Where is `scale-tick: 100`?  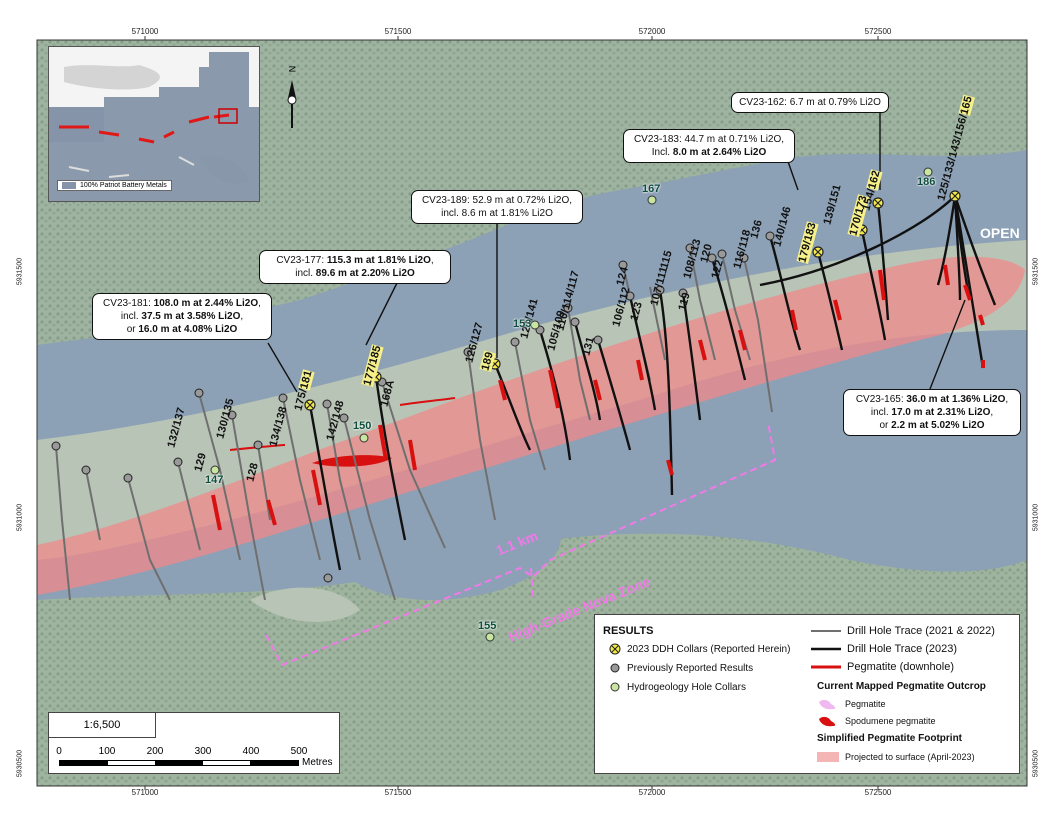
scale-tick: 100 is located at coordinates (107, 751).